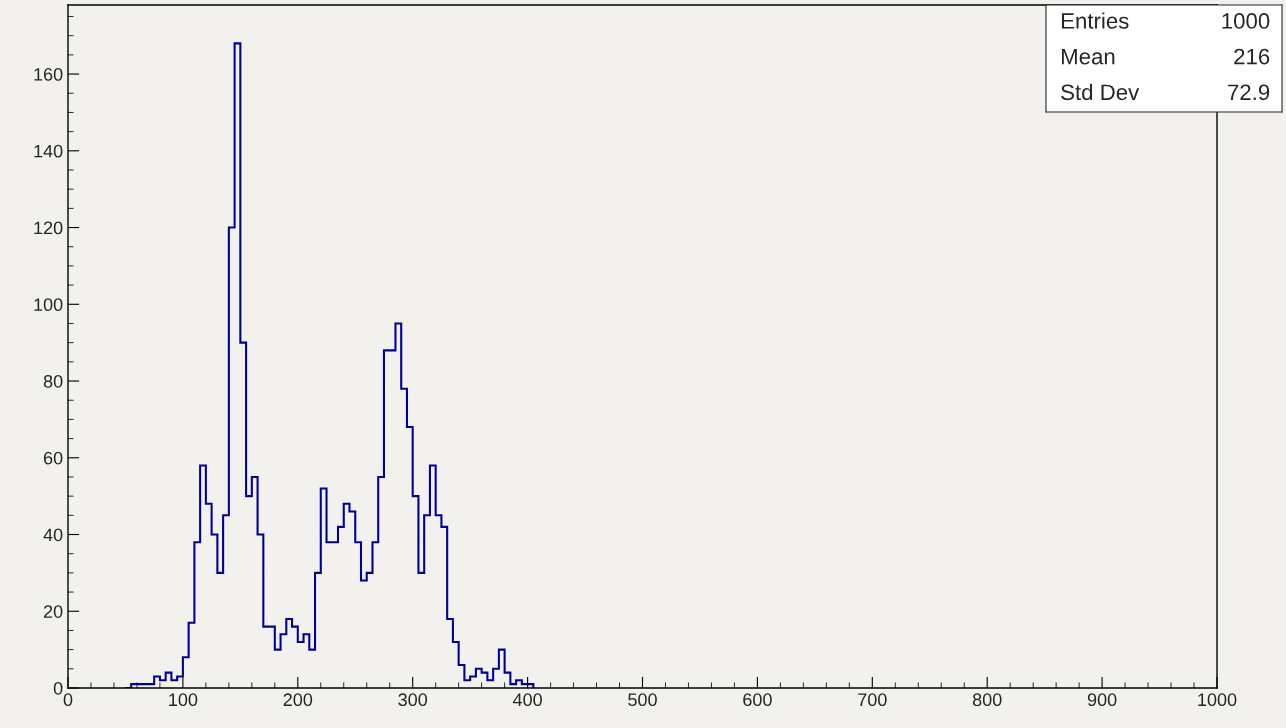 This screenshot has height=728, width=1286. What do you see at coordinates (48, 74) in the screenshot?
I see `y-tick-label: 160` at bounding box center [48, 74].